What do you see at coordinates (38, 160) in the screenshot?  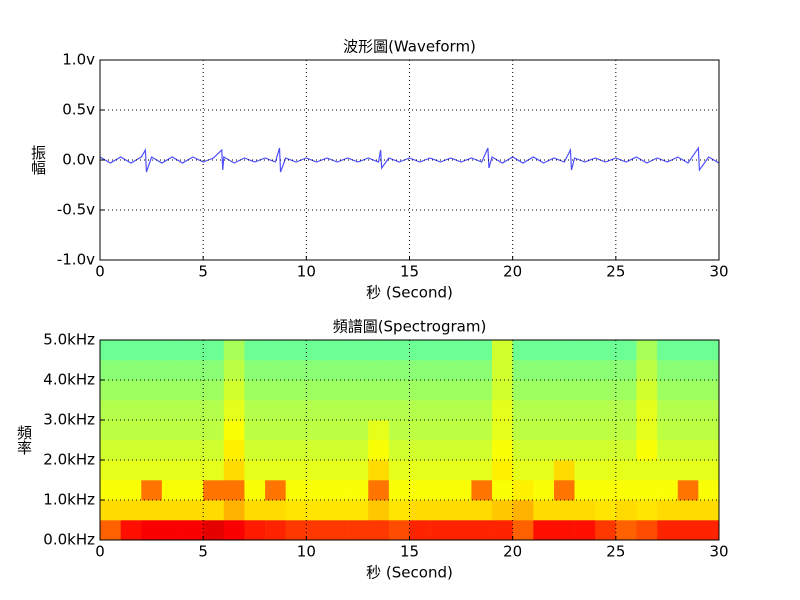 I see `y-axis-label: 振幅` at bounding box center [38, 160].